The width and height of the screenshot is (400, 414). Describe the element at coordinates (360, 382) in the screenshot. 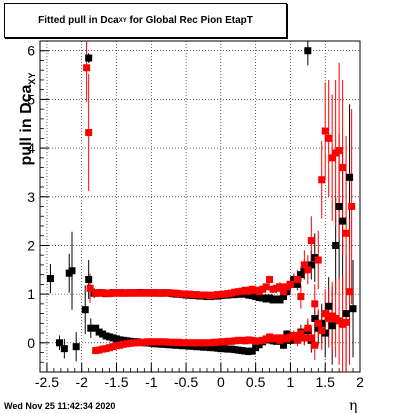

I see `x-tick-label: 2` at that location.